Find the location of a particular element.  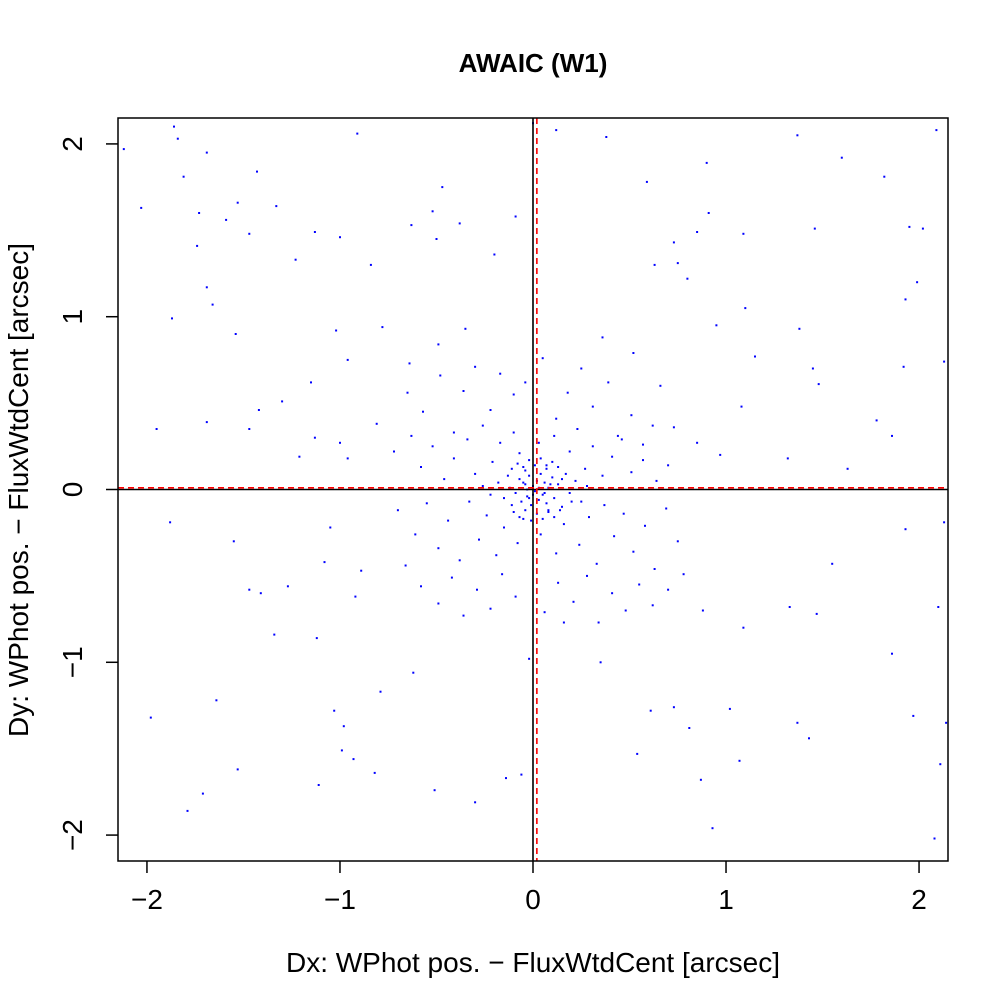

y-tick-label: 2 is located at coordinates (72, 144).